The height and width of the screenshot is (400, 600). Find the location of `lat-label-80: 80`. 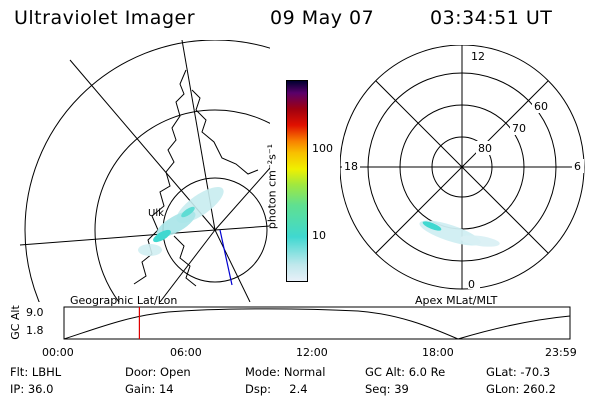

lat-label-80: 80 is located at coordinates (485, 148).